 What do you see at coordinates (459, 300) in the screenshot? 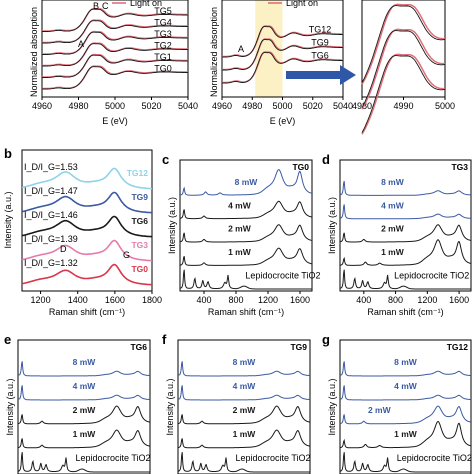
I see `d-x-tick-label: 1600` at bounding box center [459, 300].